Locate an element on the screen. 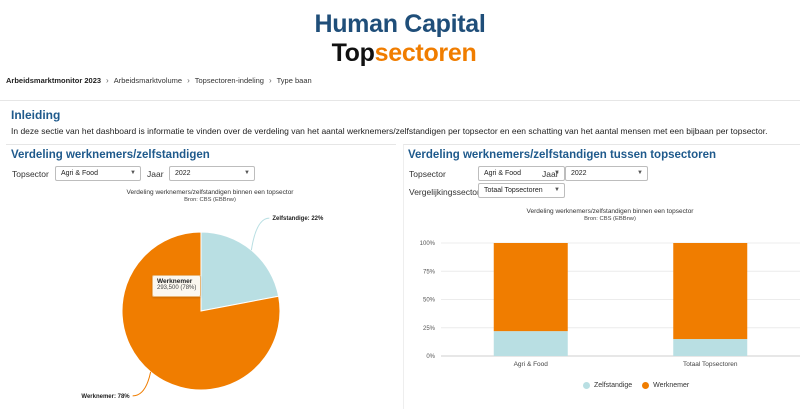 This screenshot has width=800, height=409. topsector-select-right: Agri & Food ▼ is located at coordinates (521, 173).